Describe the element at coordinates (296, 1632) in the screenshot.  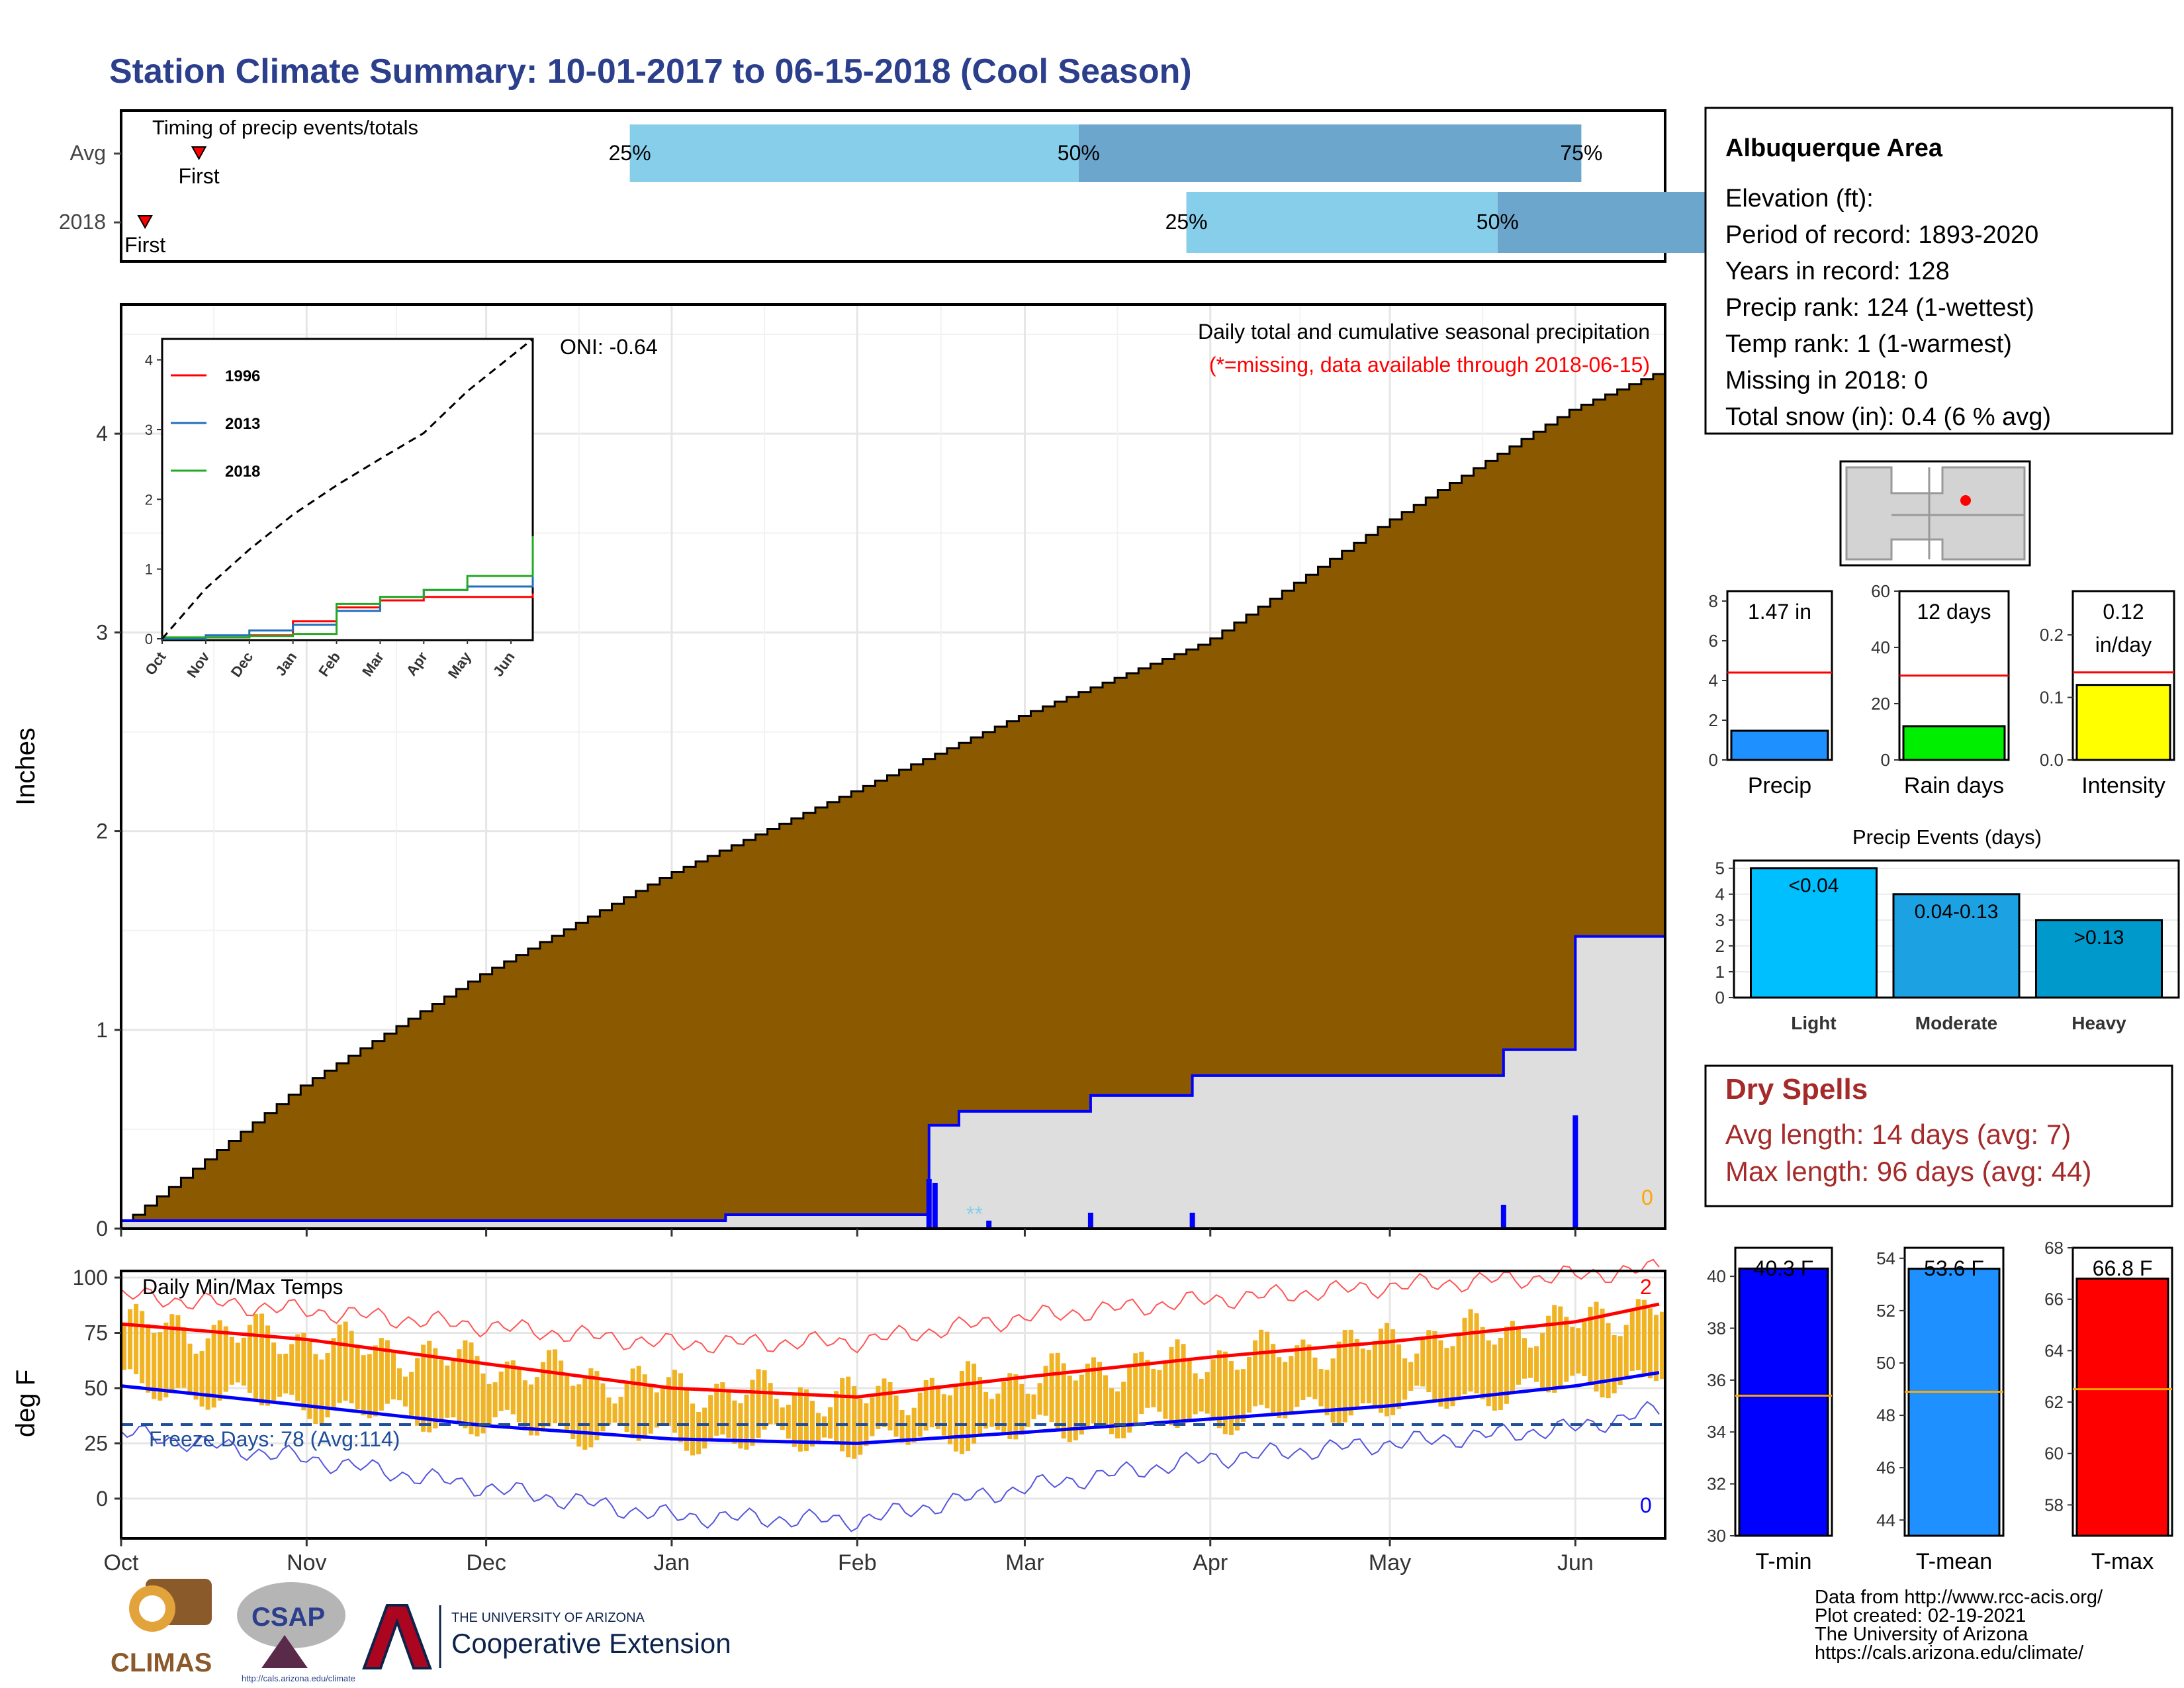
I see `csap-logo: CSAP http://cals.arizona.edu/climate` at that location.